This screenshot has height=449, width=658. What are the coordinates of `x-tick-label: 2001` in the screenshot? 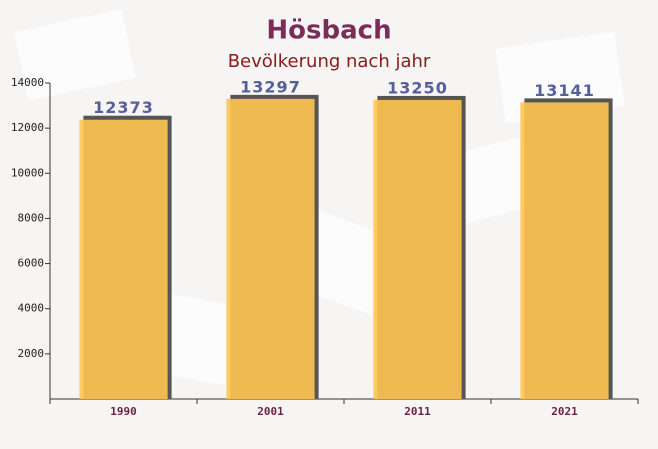 It's located at (270, 411).